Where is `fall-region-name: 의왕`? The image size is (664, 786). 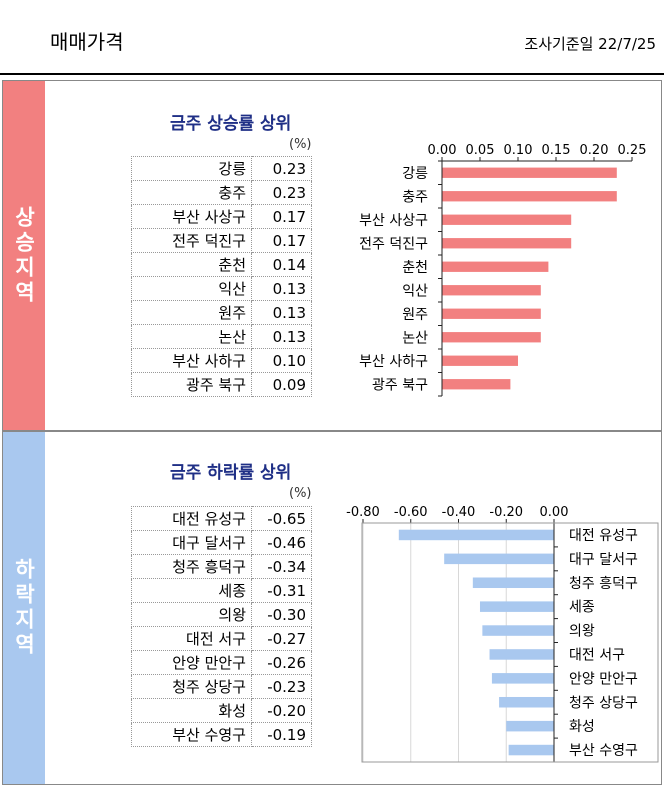 fall-region-name: 의왕 is located at coordinates (191, 614).